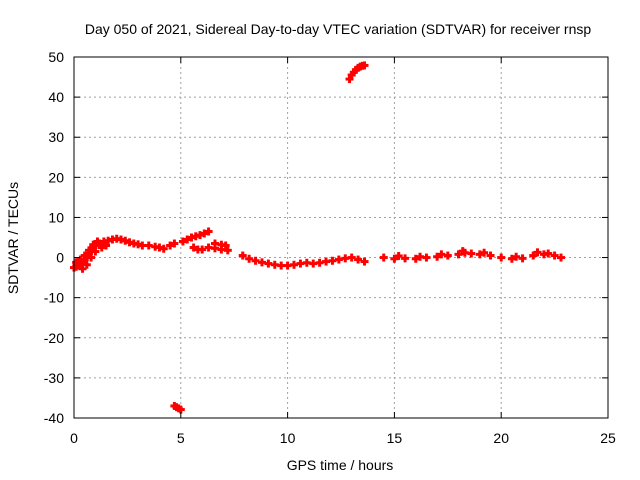 The height and width of the screenshot is (480, 640). I want to click on x-tick-label: 0, so click(74, 438).